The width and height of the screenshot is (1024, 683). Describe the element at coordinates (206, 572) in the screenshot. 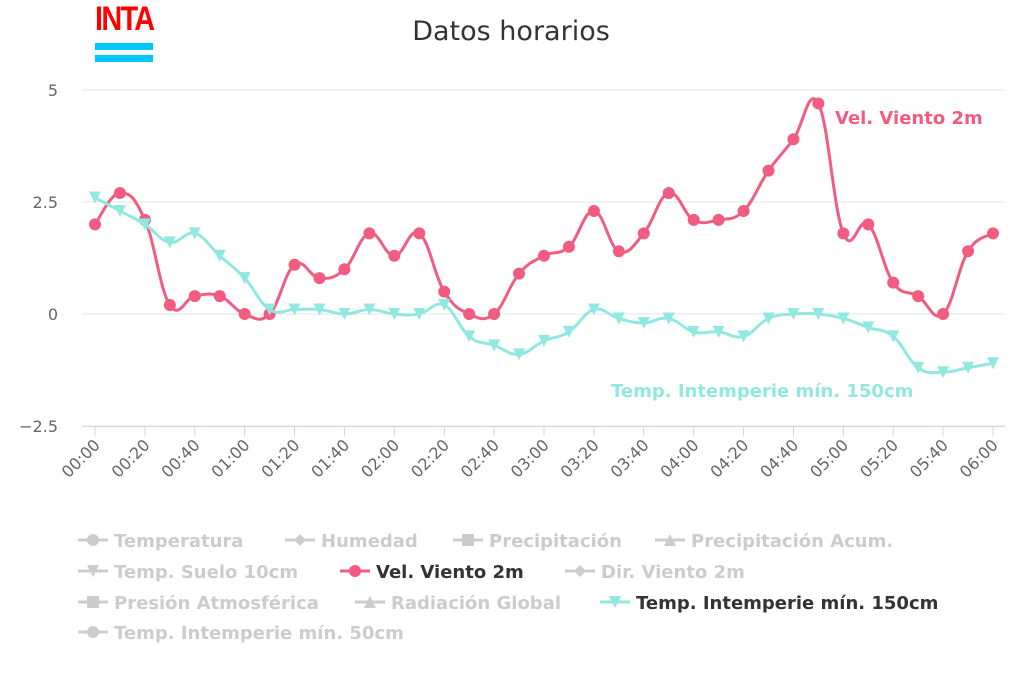

I see `legend-label: Temp. Suelo 10cm` at that location.